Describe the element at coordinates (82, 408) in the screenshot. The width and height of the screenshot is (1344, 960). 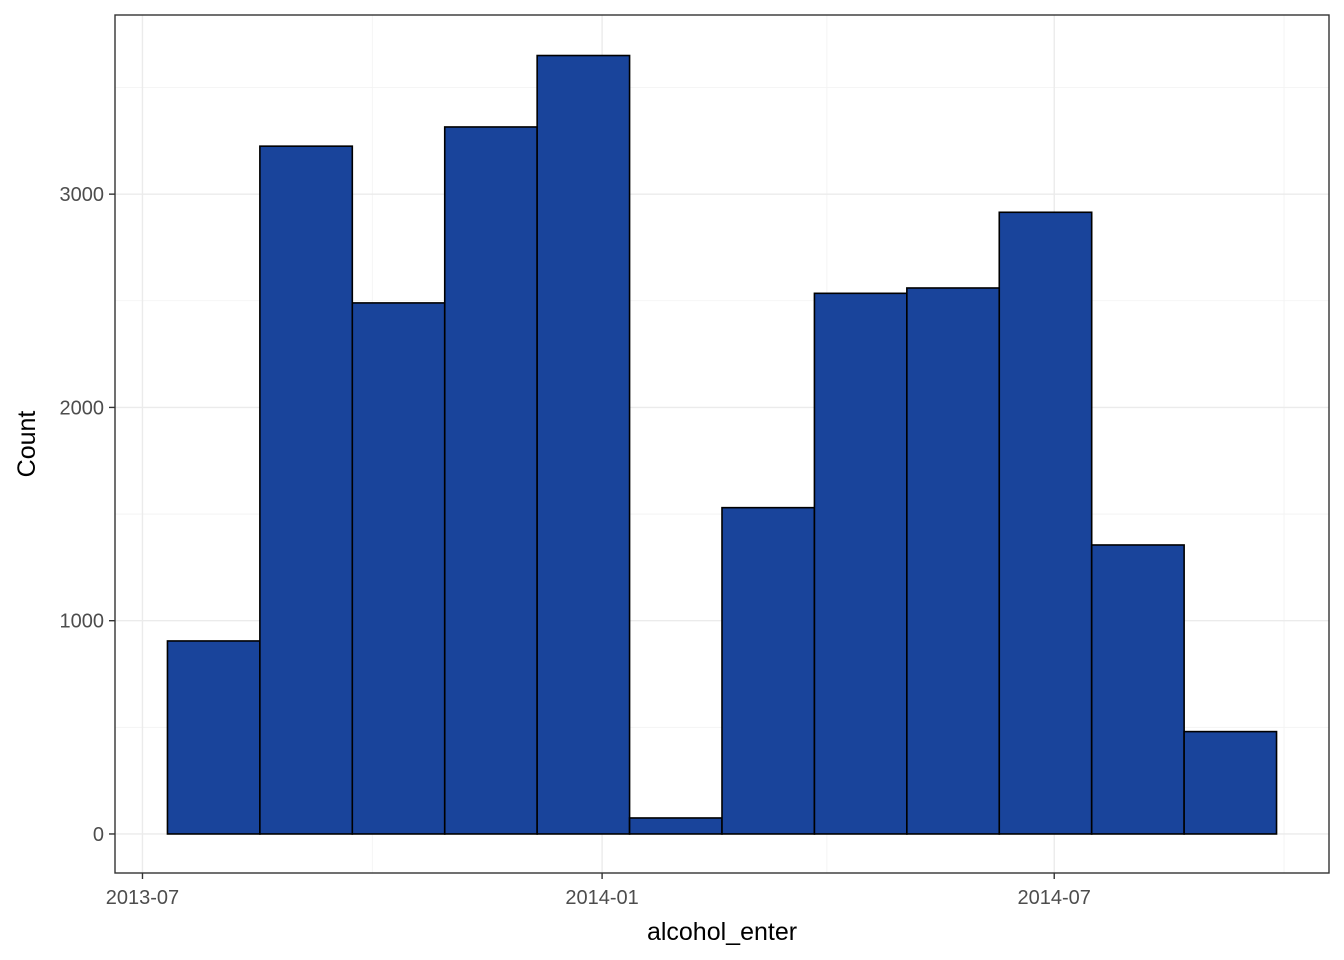
I see `y-tick-label: 2000` at that location.